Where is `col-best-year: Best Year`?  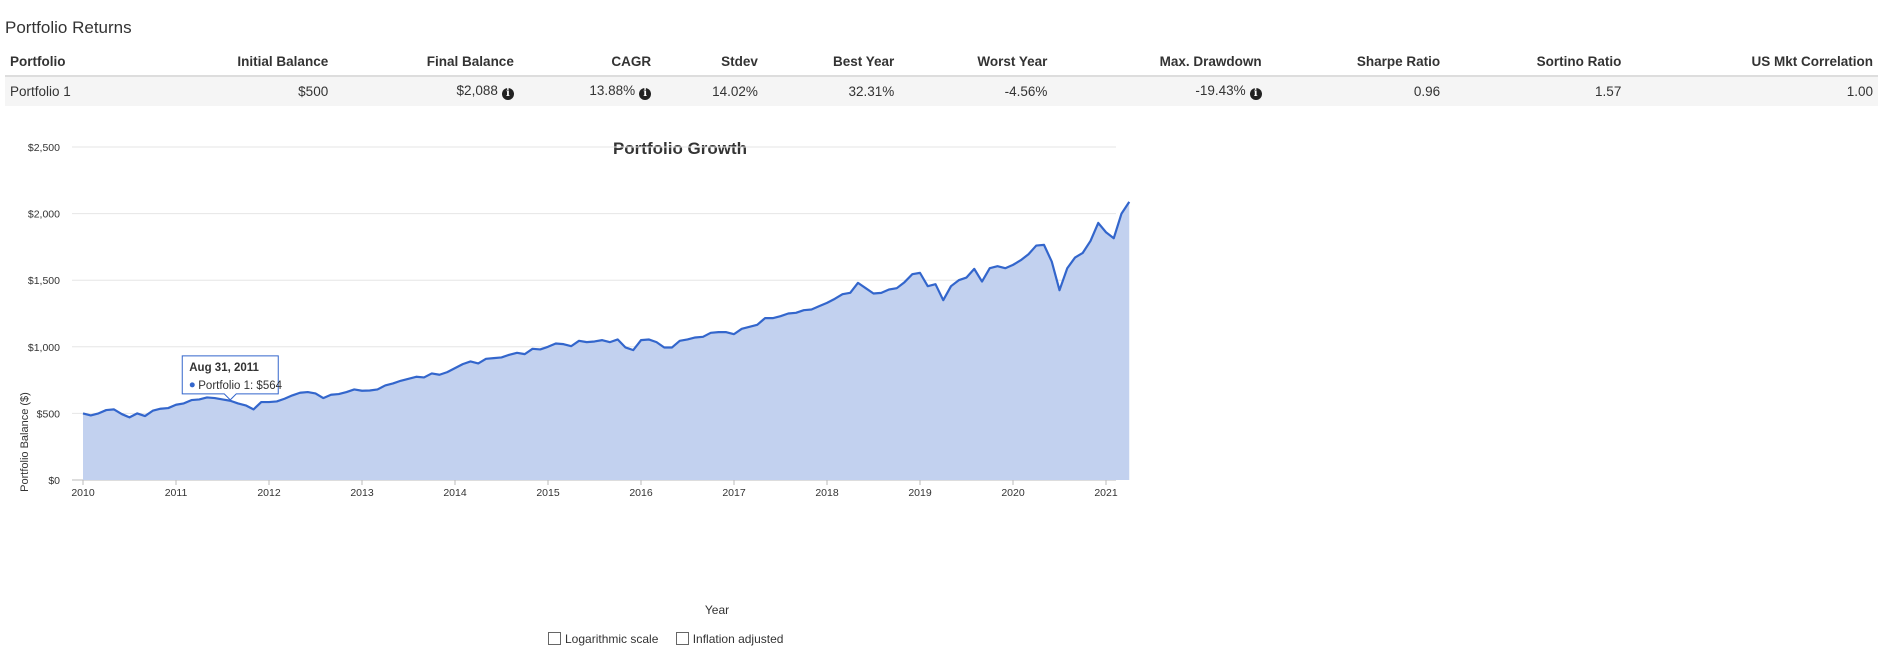
col-best-year: Best Year is located at coordinates (831, 63).